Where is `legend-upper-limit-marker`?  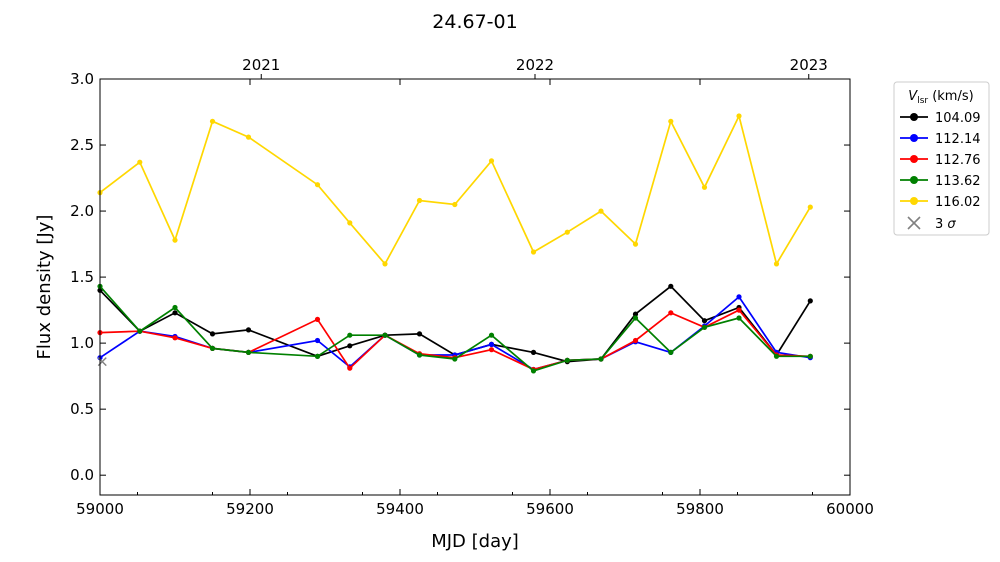
legend-upper-limit-marker is located at coordinates (914, 223).